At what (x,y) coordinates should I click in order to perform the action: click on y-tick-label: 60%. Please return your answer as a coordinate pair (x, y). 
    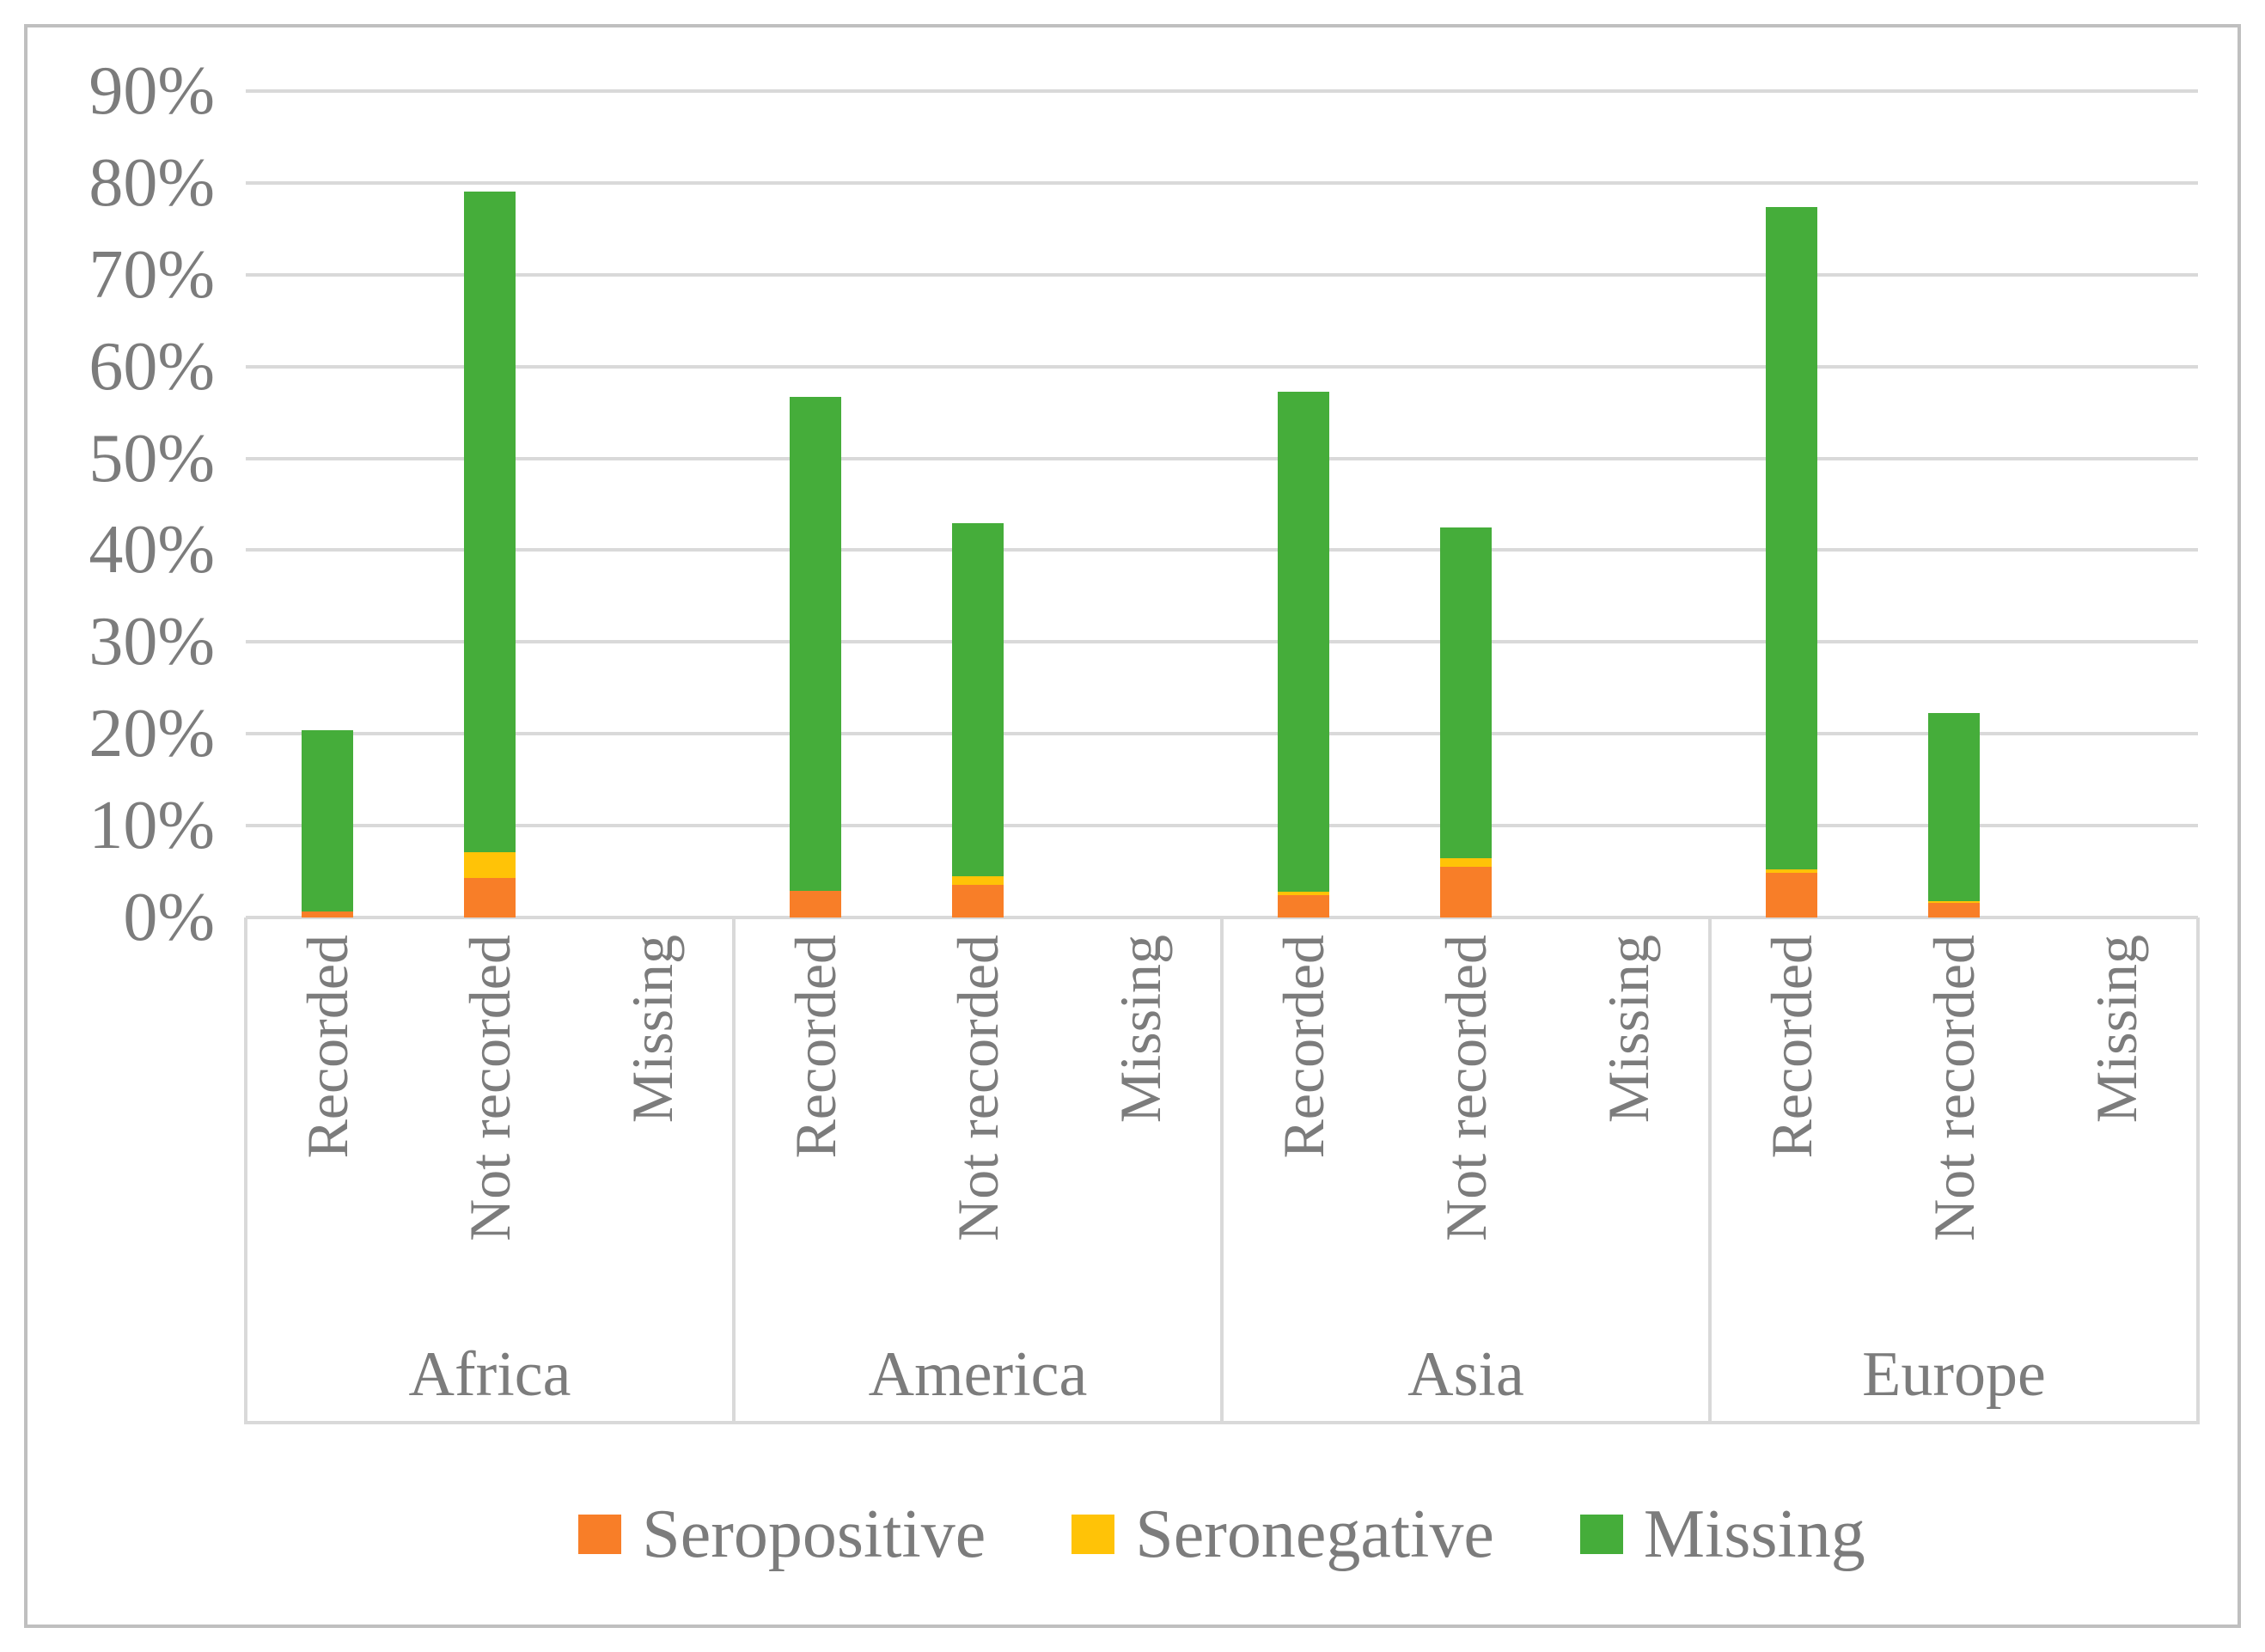
    Looking at the image, I should click on (152, 367).